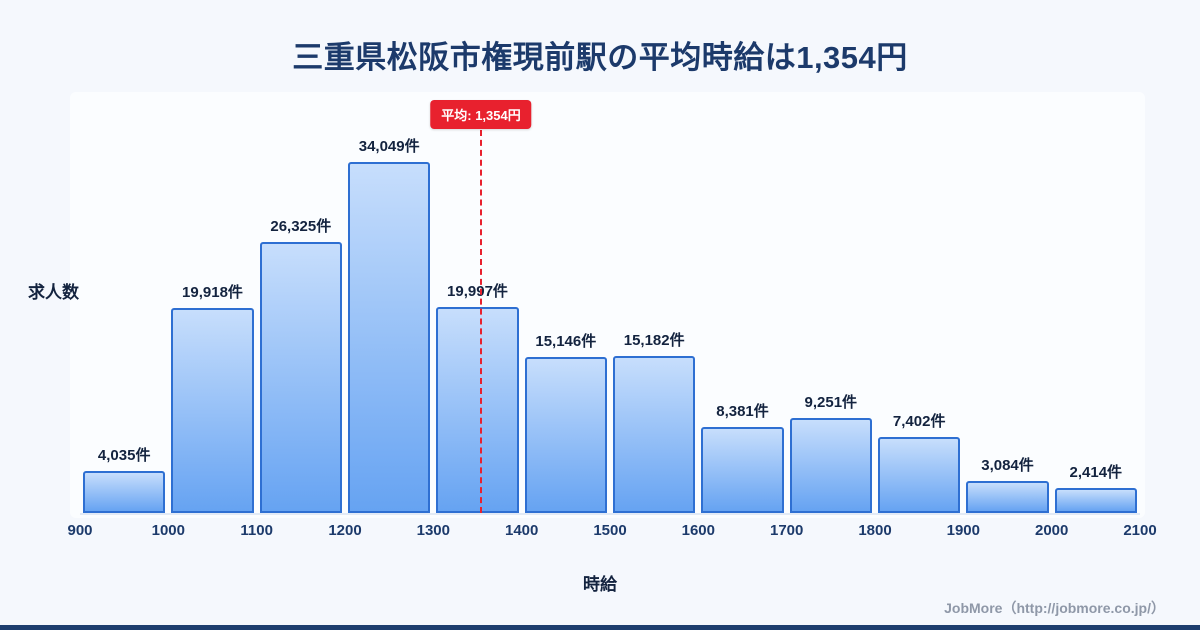 The image size is (1200, 630). I want to click on x-tick-label: 1600, so click(698, 530).